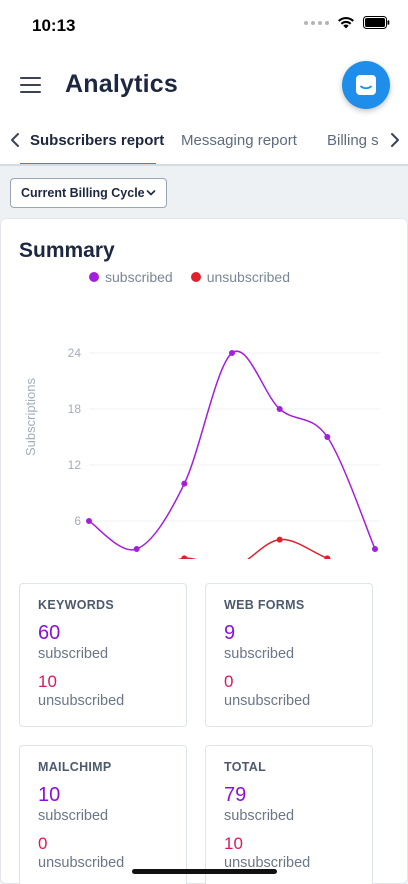 Image resolution: width=408 pixels, height=884 pixels. What do you see at coordinates (75, 767) in the screenshot?
I see `stat-title: MAILCHIMP` at bounding box center [75, 767].